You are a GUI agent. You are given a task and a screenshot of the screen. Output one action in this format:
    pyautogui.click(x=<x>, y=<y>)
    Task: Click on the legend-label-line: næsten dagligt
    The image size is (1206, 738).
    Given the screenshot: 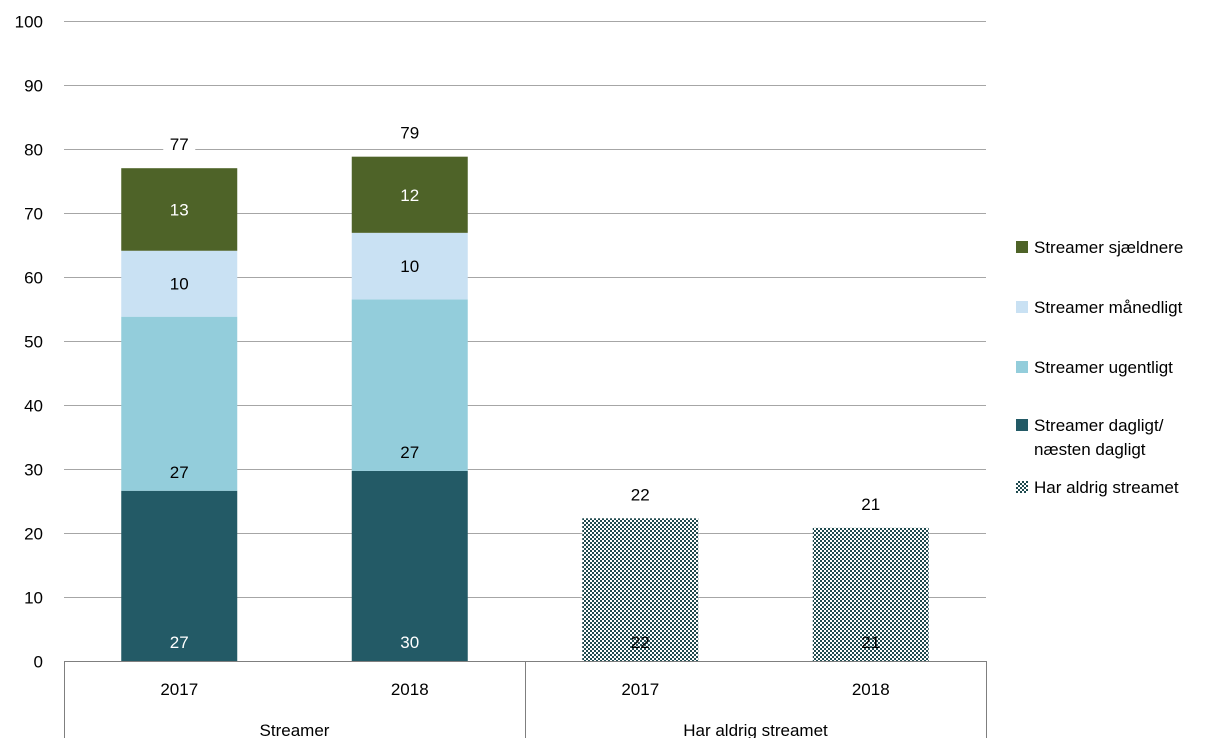 What is the action you would take?
    pyautogui.click(x=1090, y=449)
    